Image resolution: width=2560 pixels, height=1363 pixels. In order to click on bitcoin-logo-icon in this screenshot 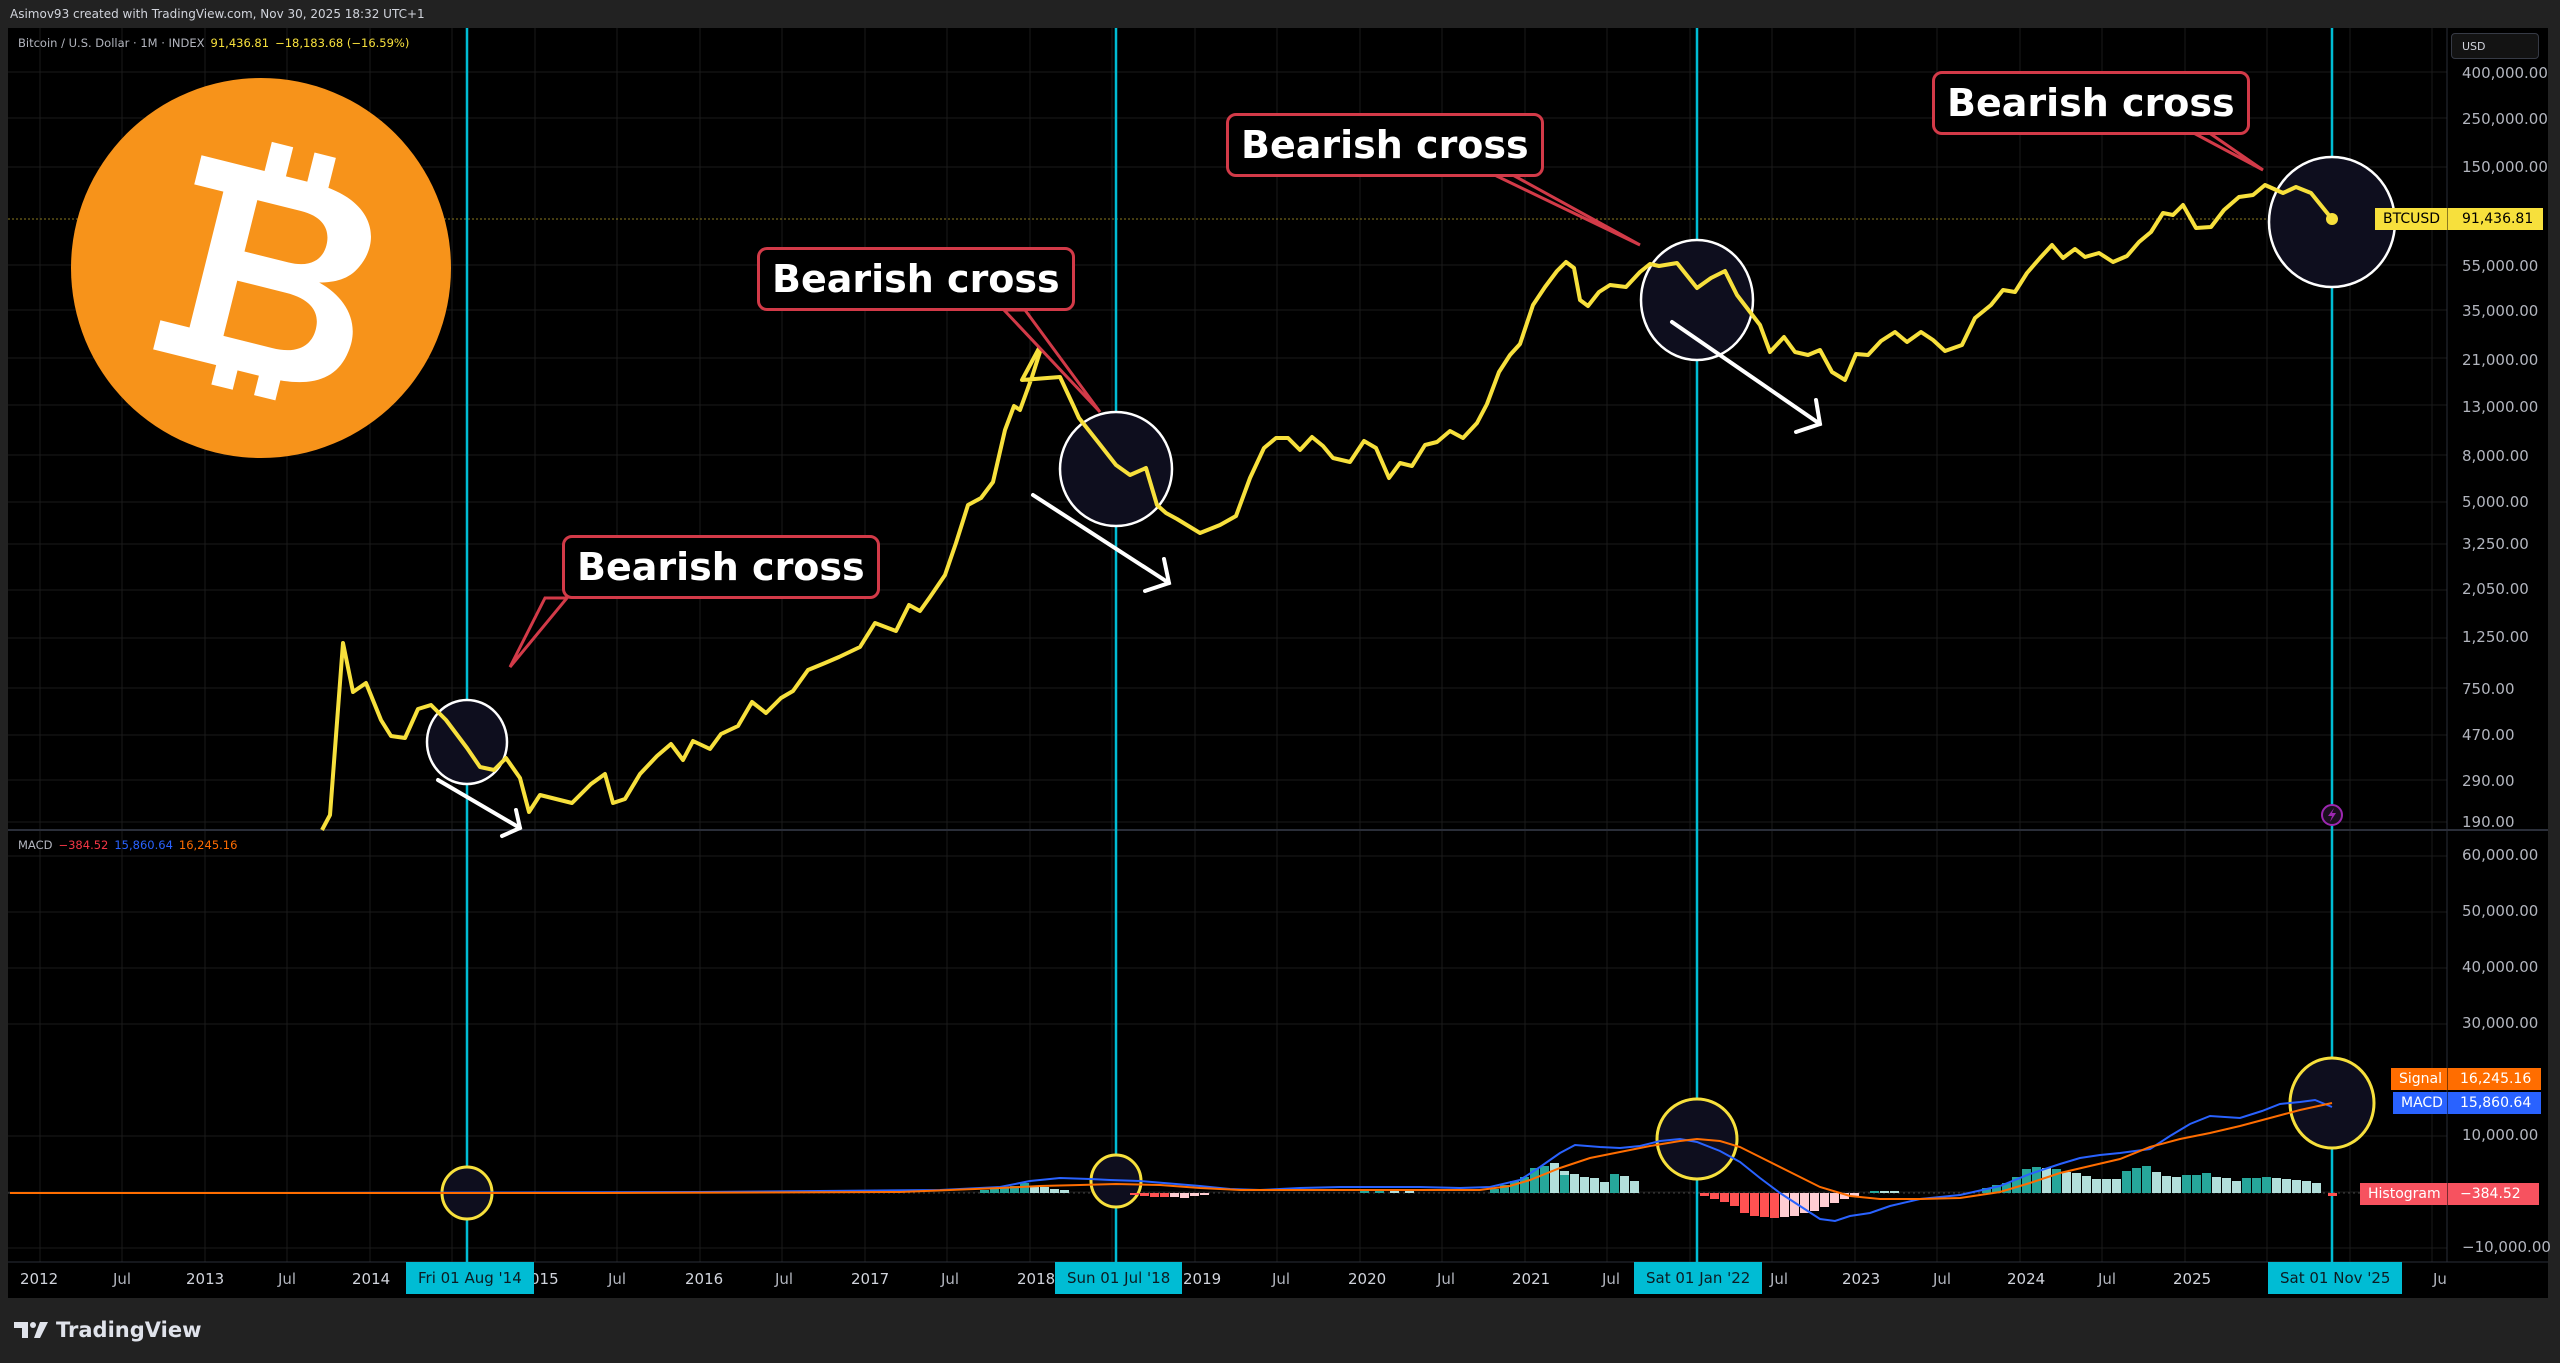, I will do `click(261, 268)`.